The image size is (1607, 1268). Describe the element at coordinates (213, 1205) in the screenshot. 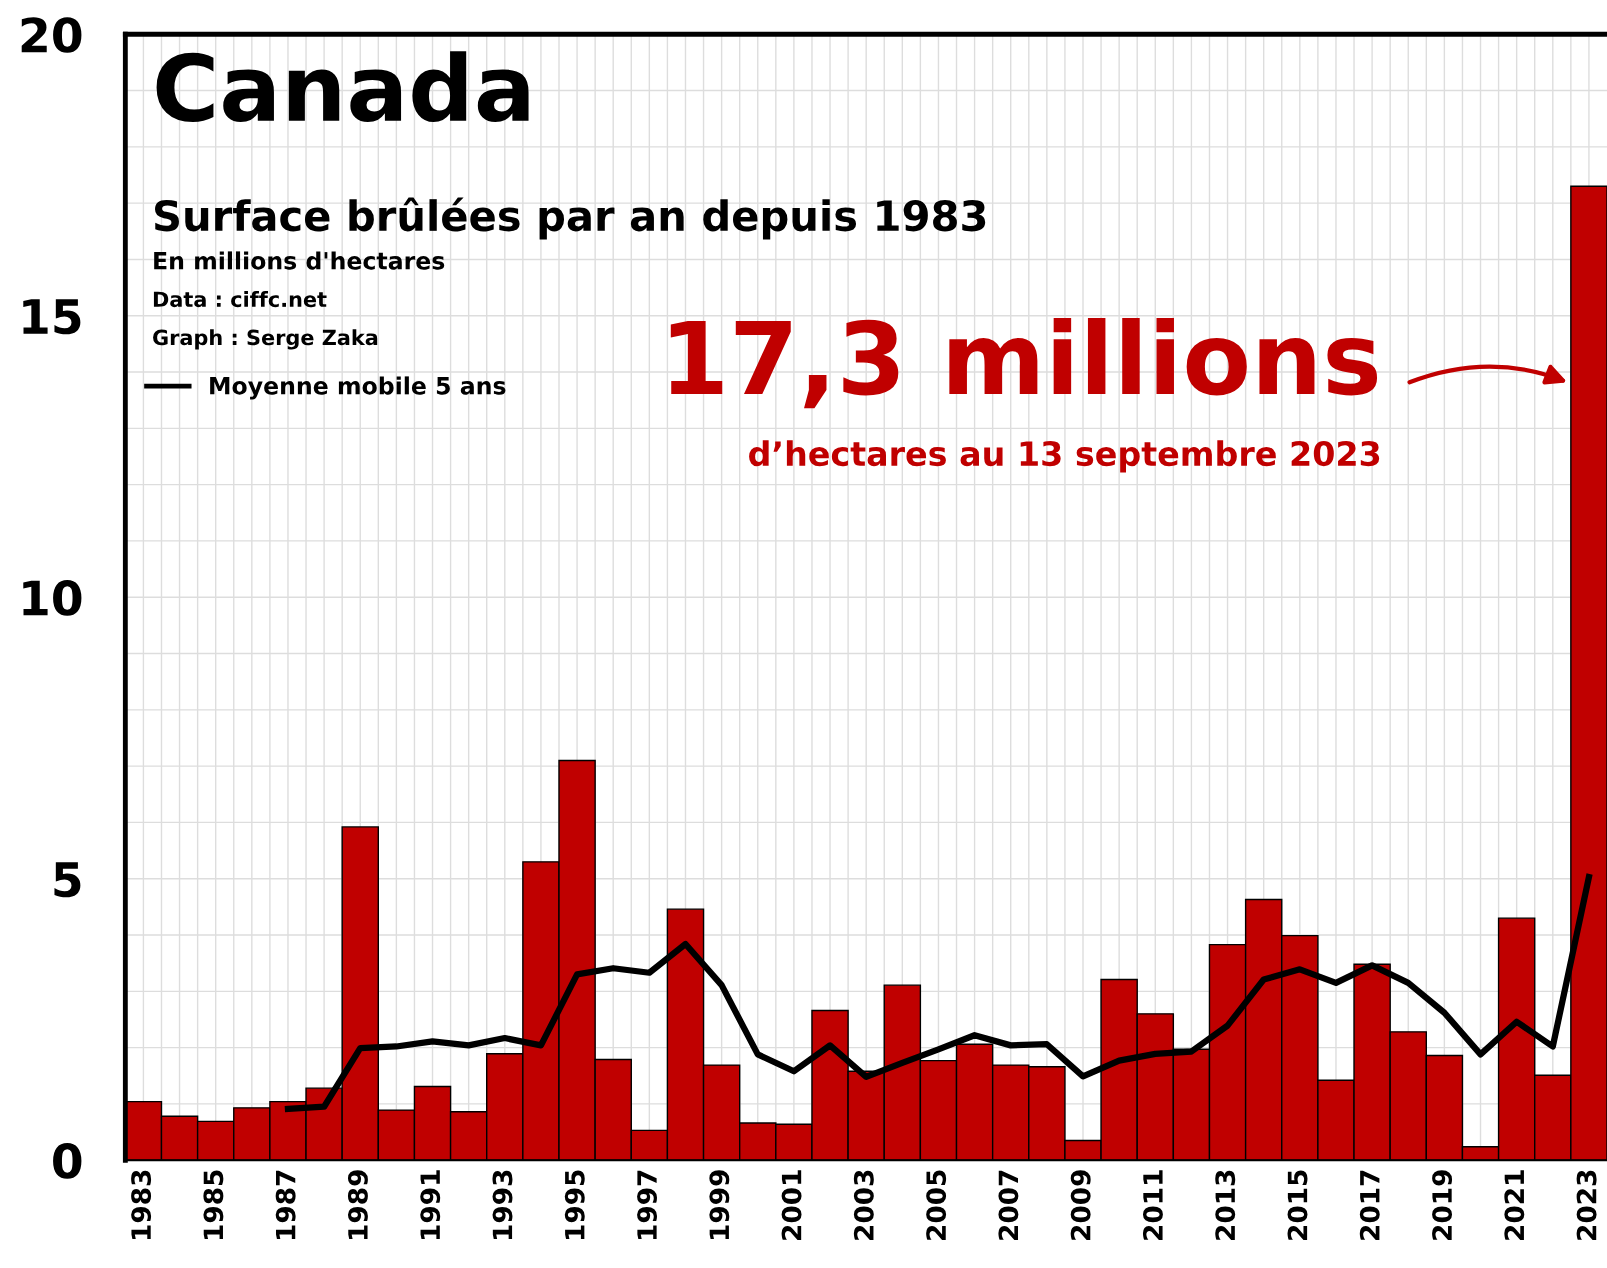

I see `x-tick-label: 1985` at that location.